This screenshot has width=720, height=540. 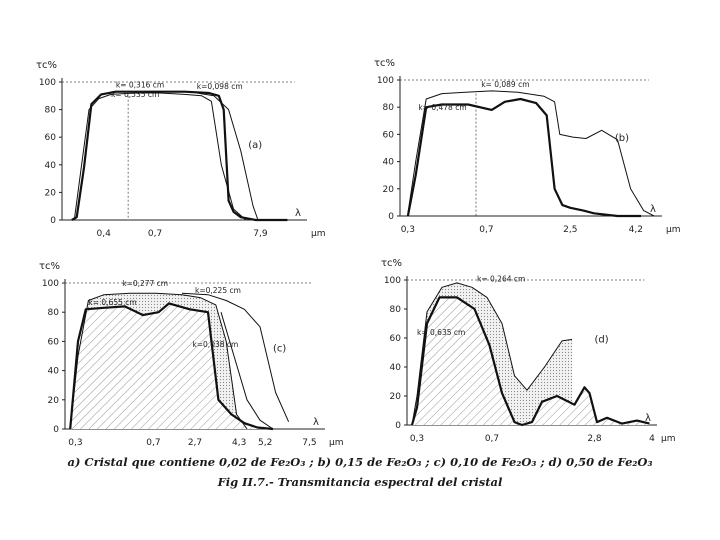 What do you see at coordinates (570, 230) in the screenshot?
I see `x-tick-label: 2,5` at bounding box center [570, 230].